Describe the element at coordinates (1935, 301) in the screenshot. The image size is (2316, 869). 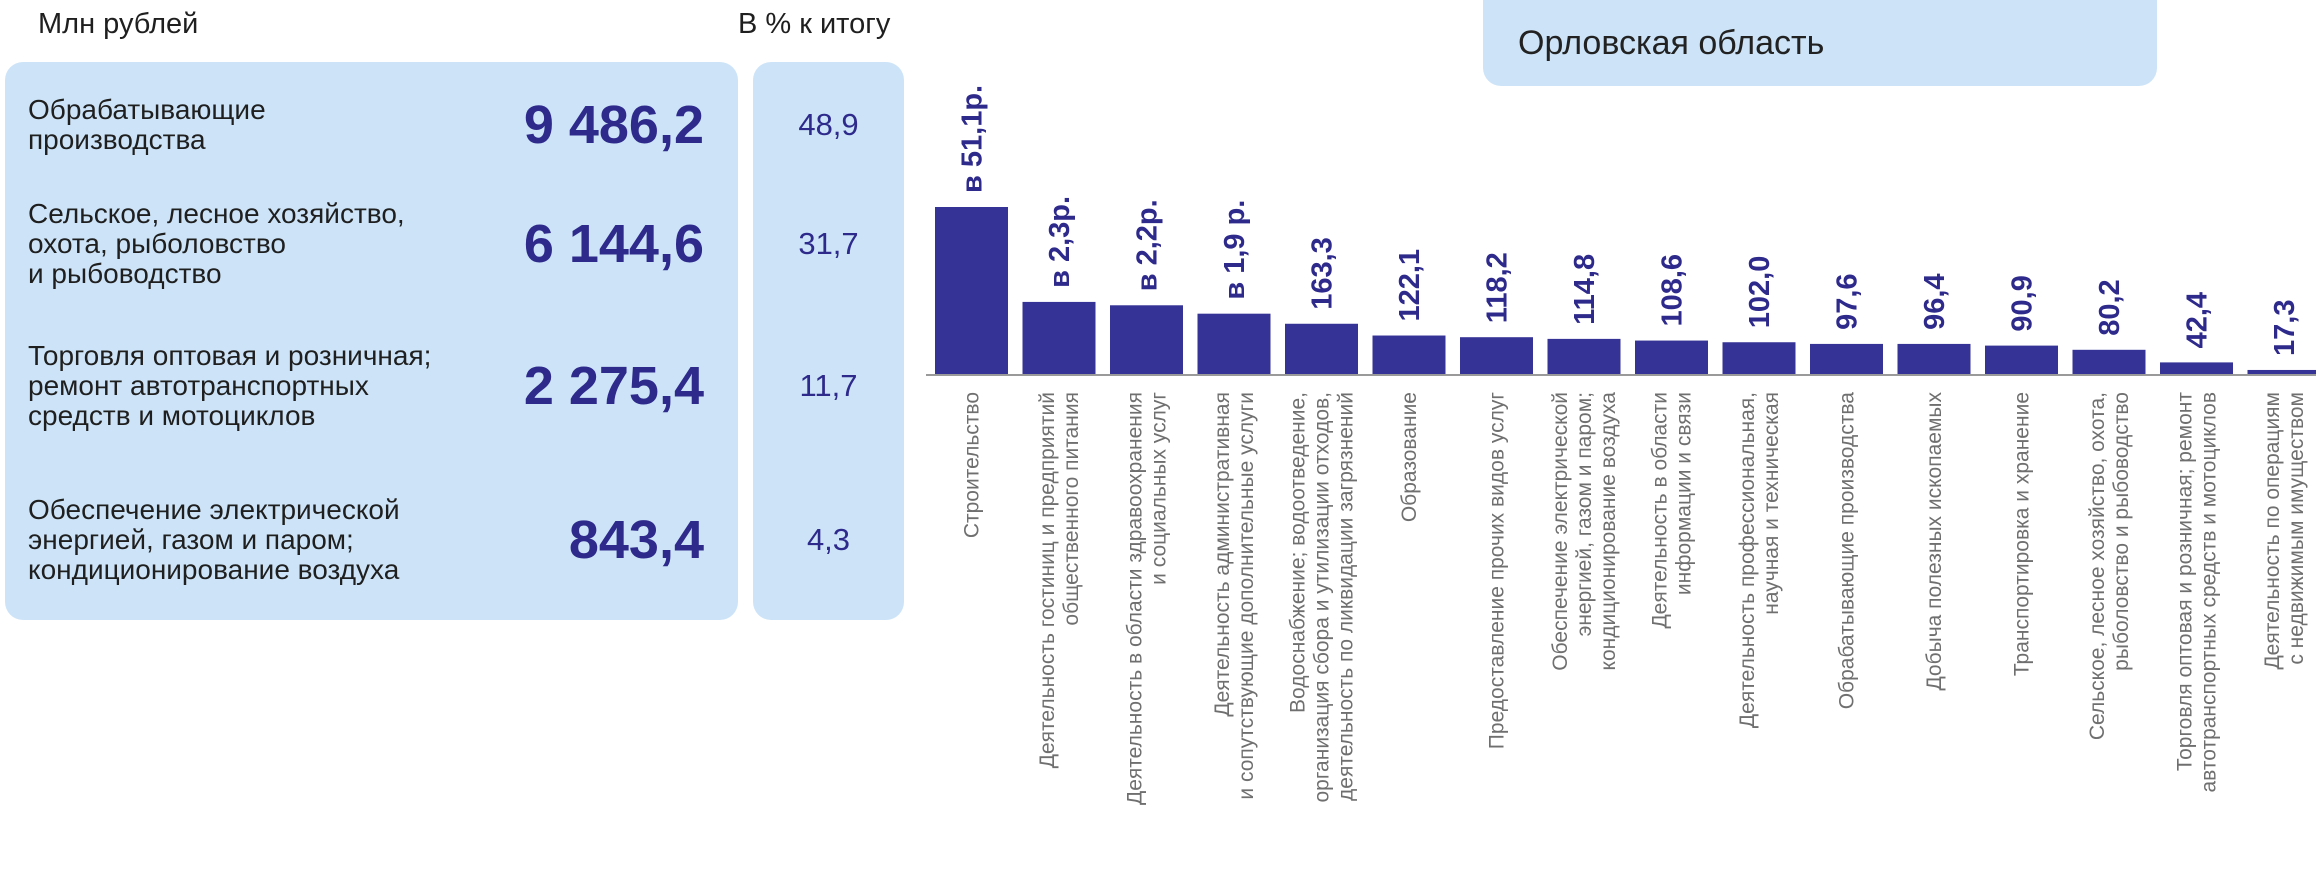
I see `bar-value-label: 96,4` at that location.